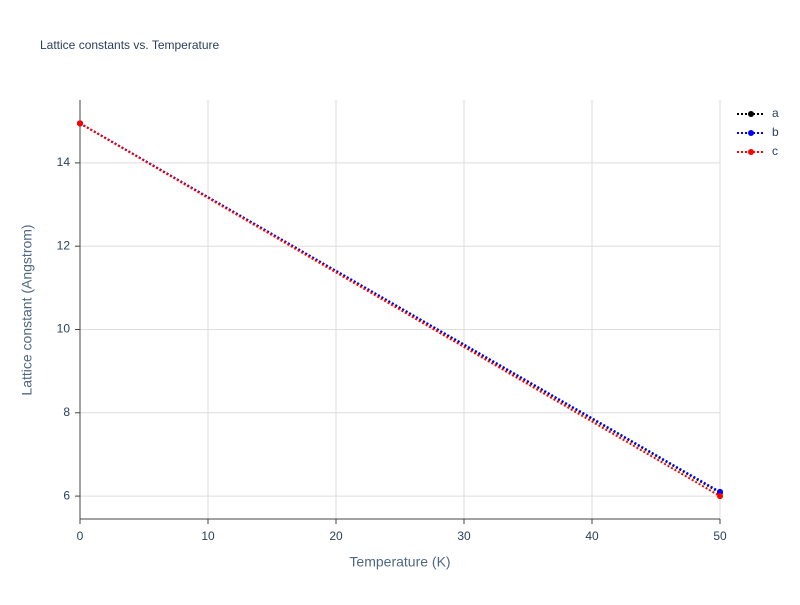 Image resolution: width=800 pixels, height=605 pixels. I want to click on legend-label: b, so click(775, 132).